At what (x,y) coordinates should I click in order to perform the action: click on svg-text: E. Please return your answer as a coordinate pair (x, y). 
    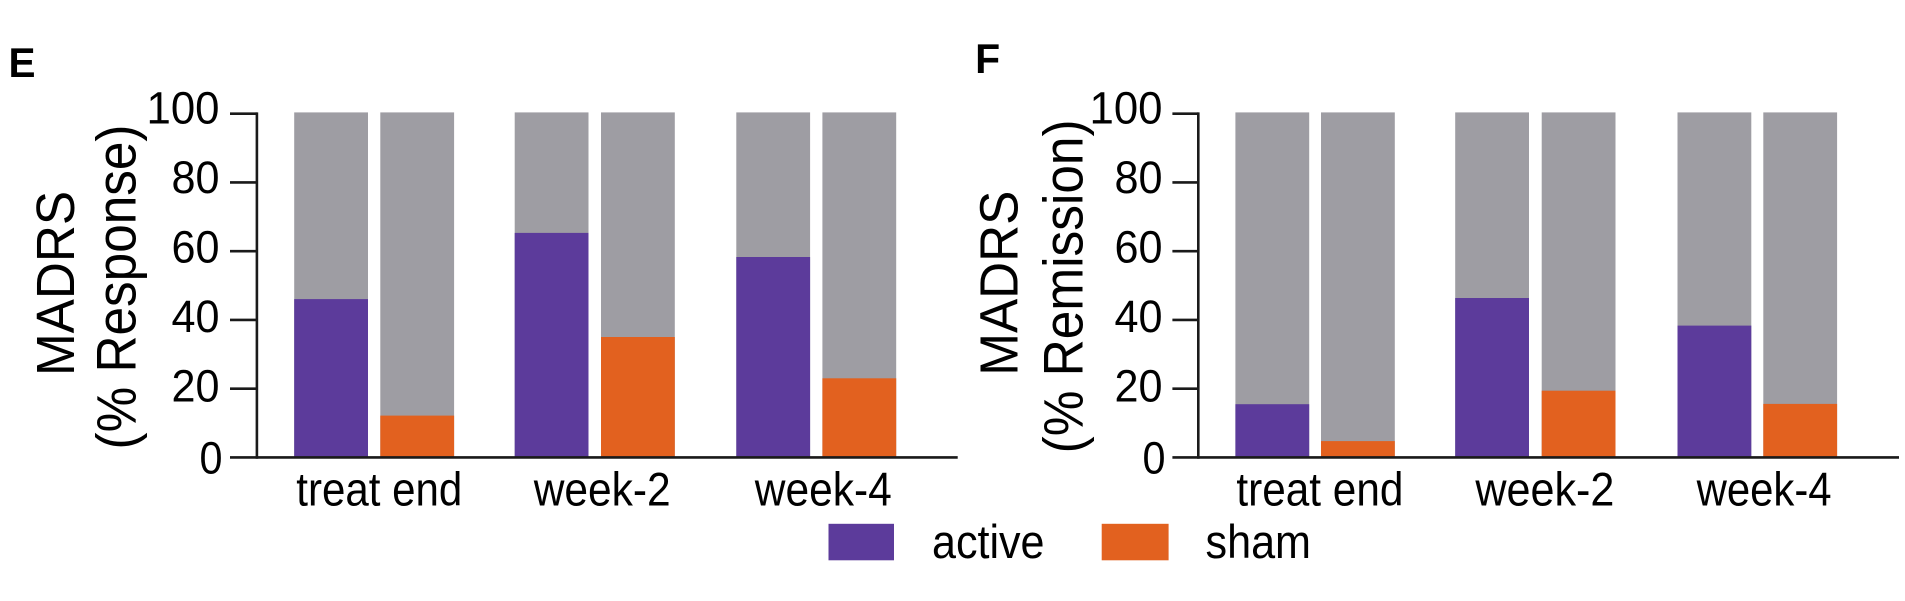
    Looking at the image, I should click on (22, 62).